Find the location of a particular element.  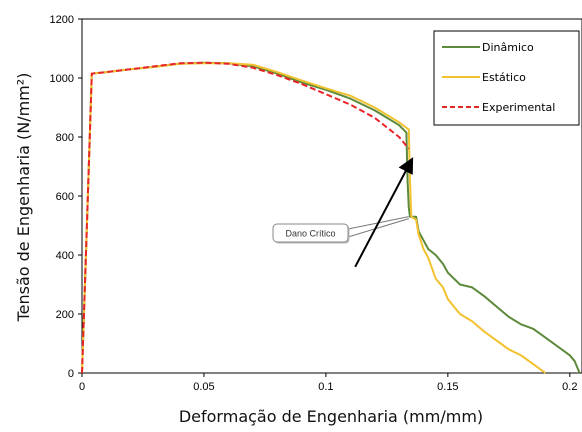

y-tick-label: 1200 is located at coordinates (62, 20).